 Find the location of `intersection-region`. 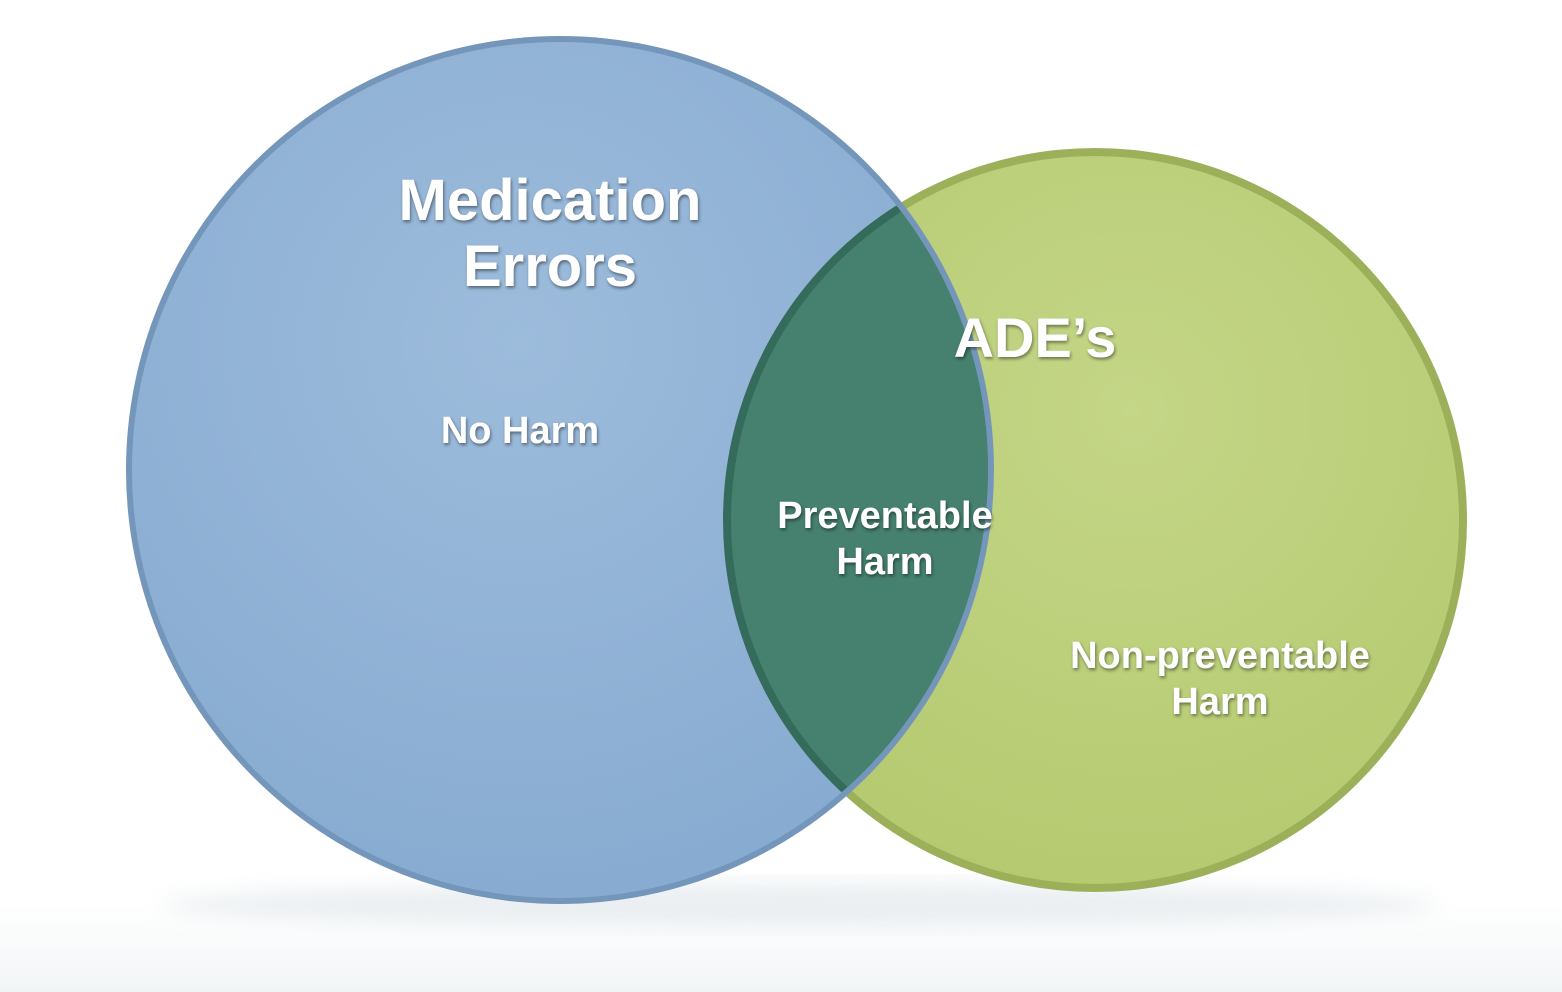

intersection-region is located at coordinates (859, 520).